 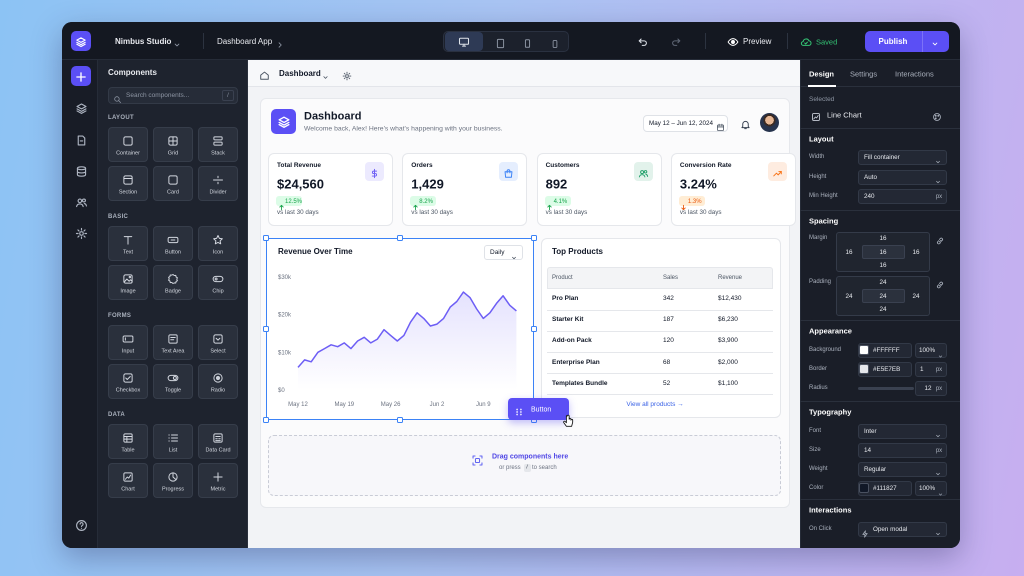 What do you see at coordinates (218, 192) in the screenshot?
I see `component-label: Divider` at bounding box center [218, 192].